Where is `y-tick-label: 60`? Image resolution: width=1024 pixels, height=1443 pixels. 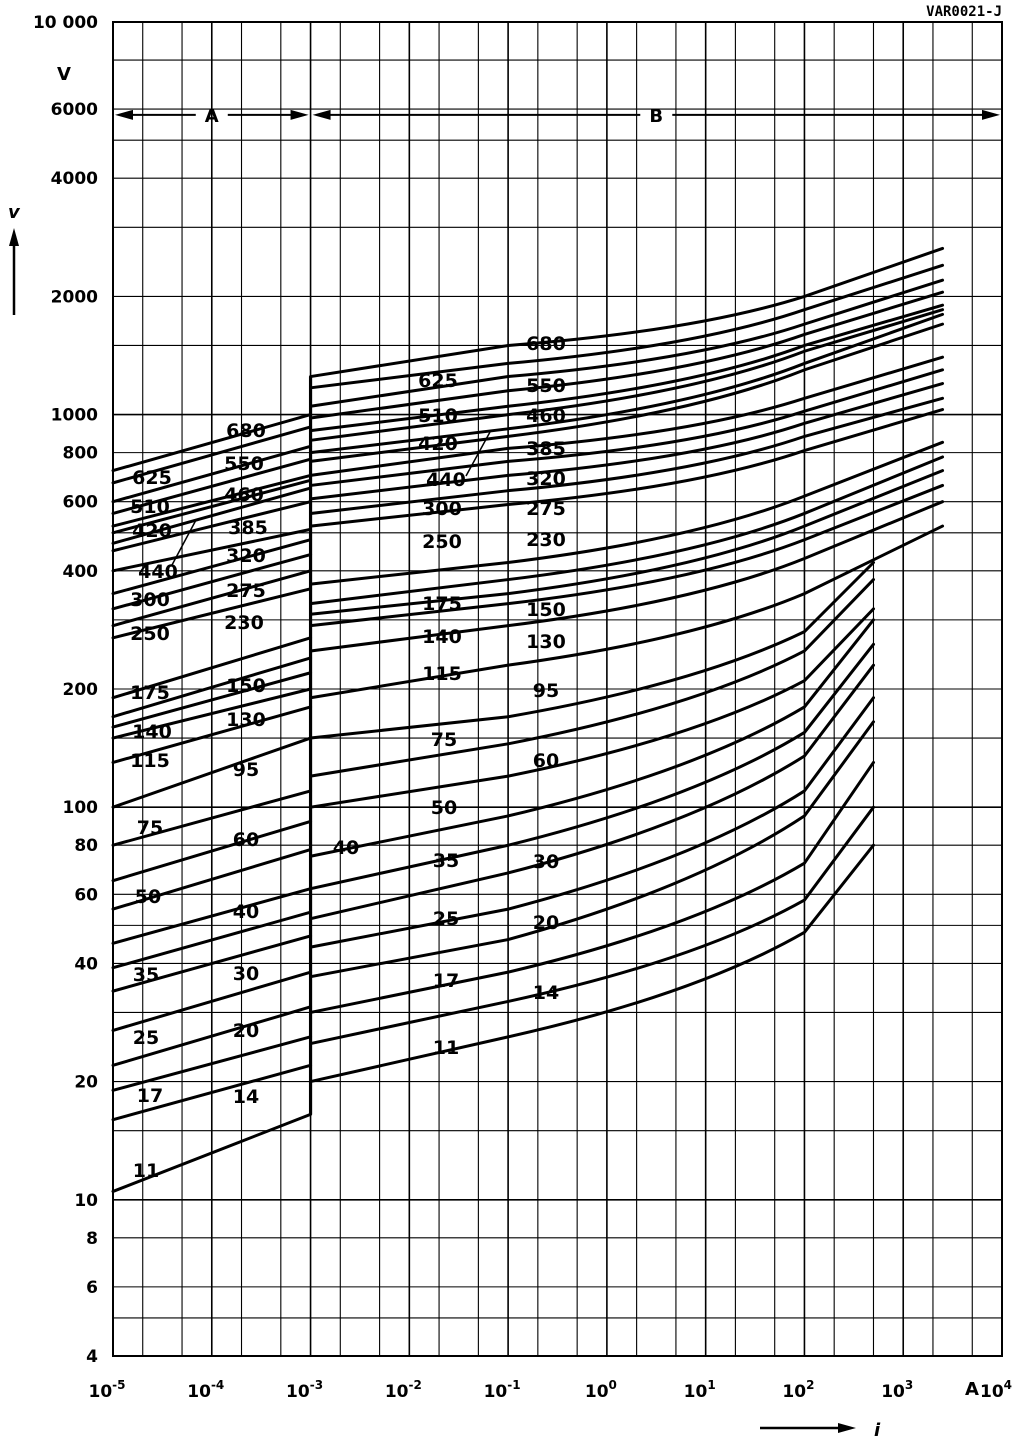
y-tick-label: 60 is located at coordinates (86, 895).